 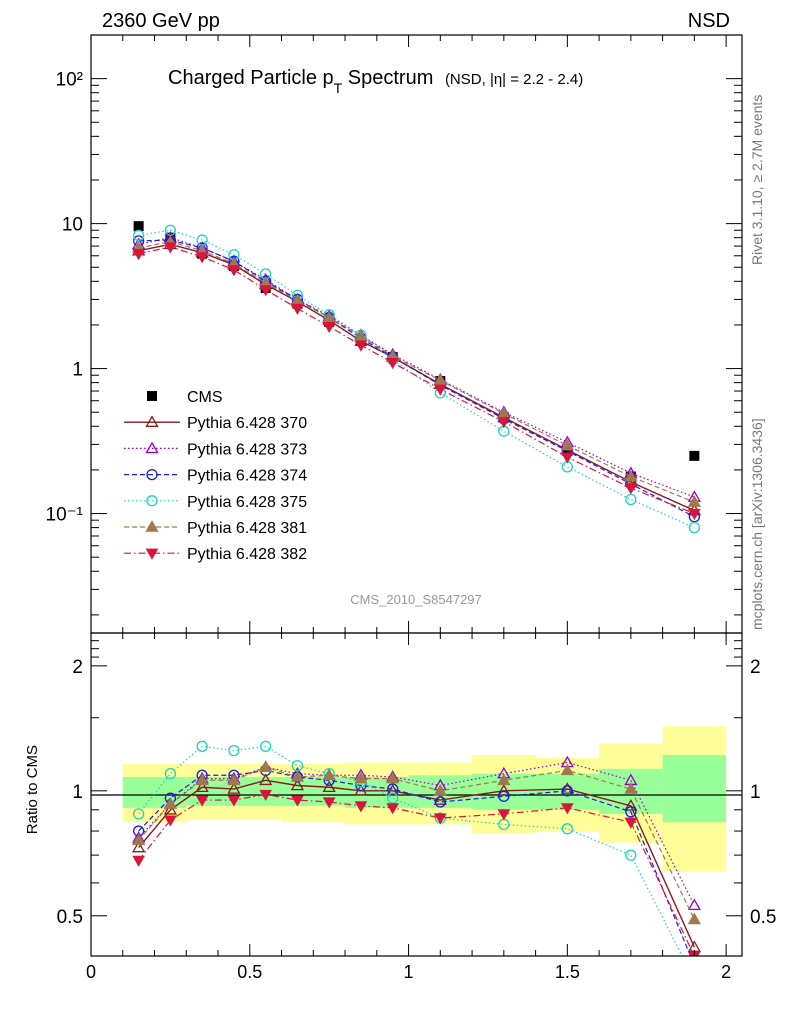 What do you see at coordinates (215, 554) in the screenshot?
I see `legend-entry: Pythia 6.428 382` at bounding box center [215, 554].